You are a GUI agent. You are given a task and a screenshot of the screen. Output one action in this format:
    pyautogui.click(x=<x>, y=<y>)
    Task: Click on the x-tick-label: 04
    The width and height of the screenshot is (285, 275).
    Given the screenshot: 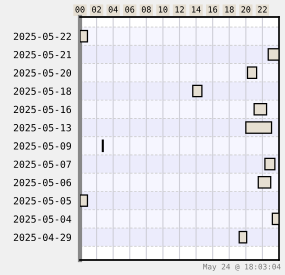 What is the action you would take?
    pyautogui.click(x=113, y=9)
    